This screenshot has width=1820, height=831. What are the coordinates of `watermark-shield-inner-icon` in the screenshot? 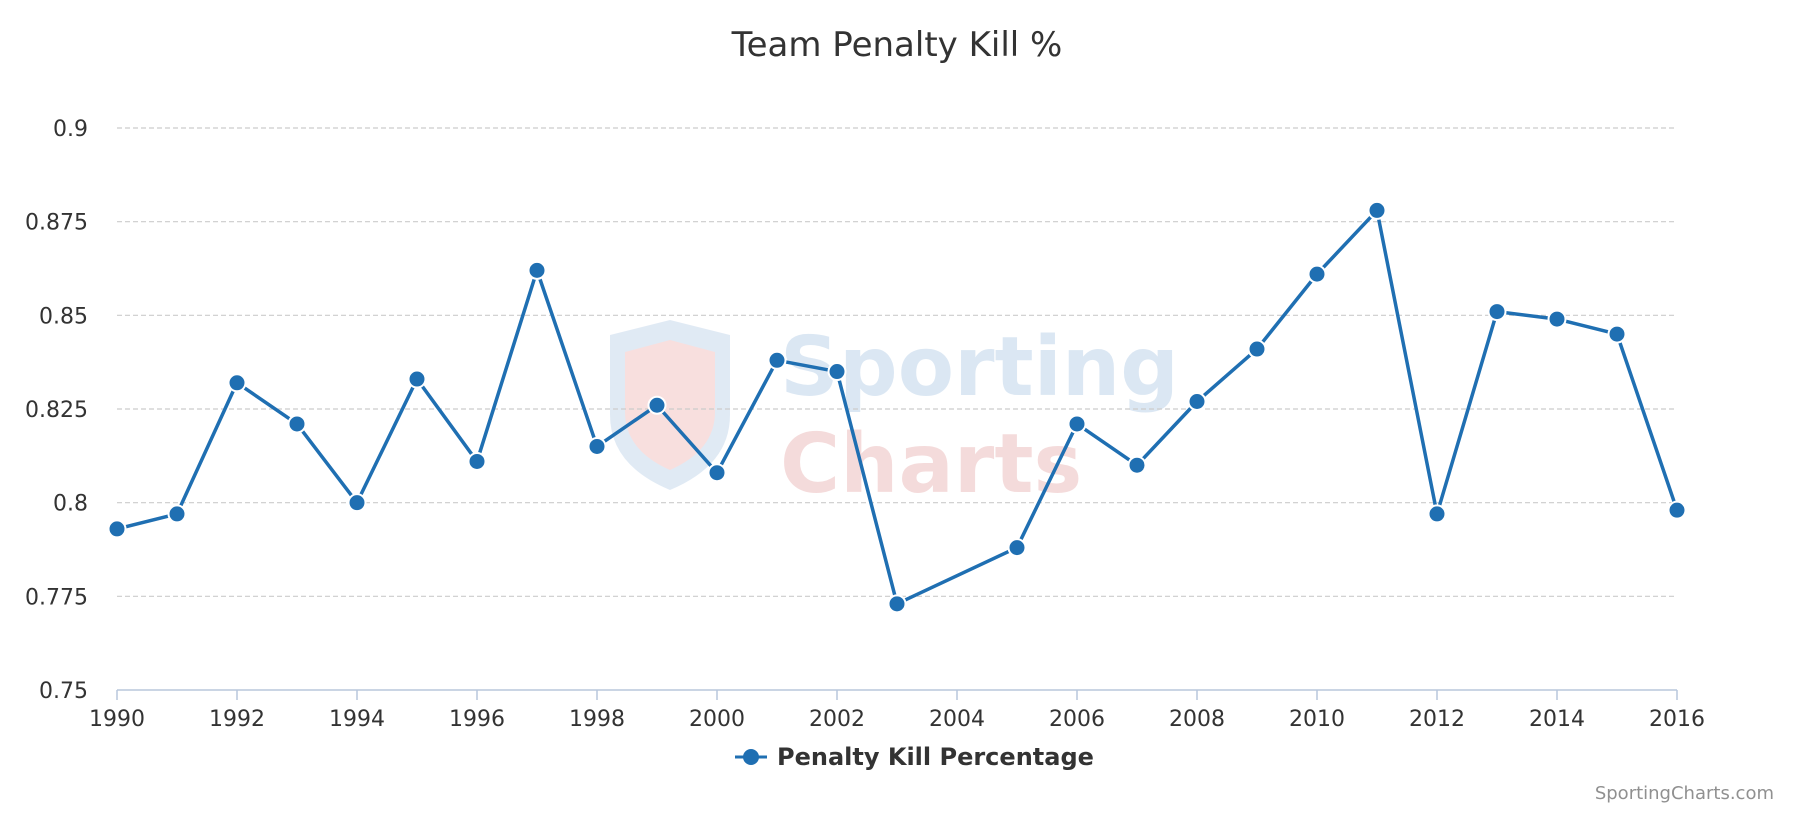 It's located at (670, 405).